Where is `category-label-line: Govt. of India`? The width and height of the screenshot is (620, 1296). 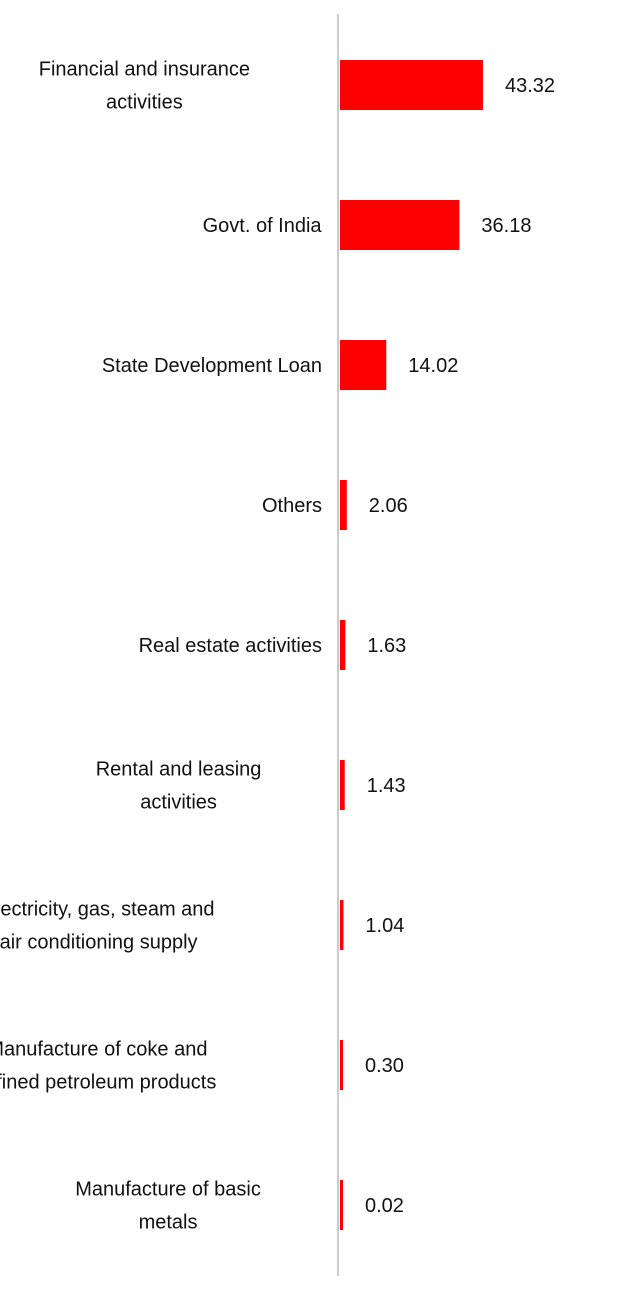 category-label-line: Govt. of India is located at coordinates (263, 226).